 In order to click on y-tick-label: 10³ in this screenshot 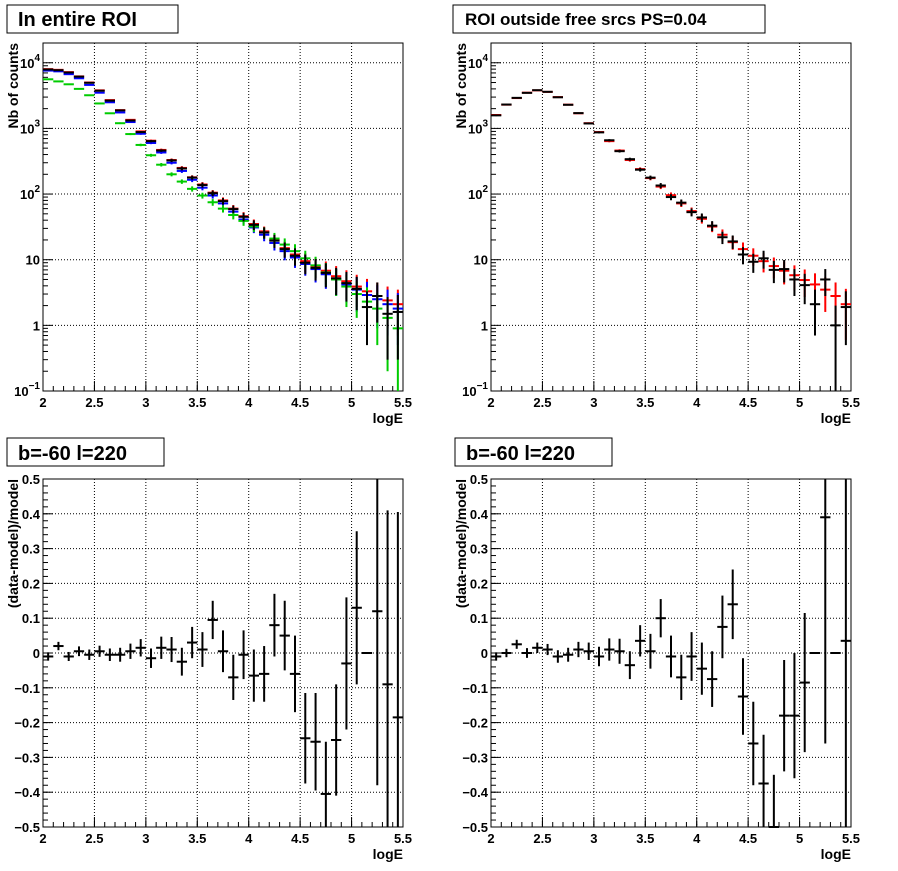, I will do `click(30, 127)`.